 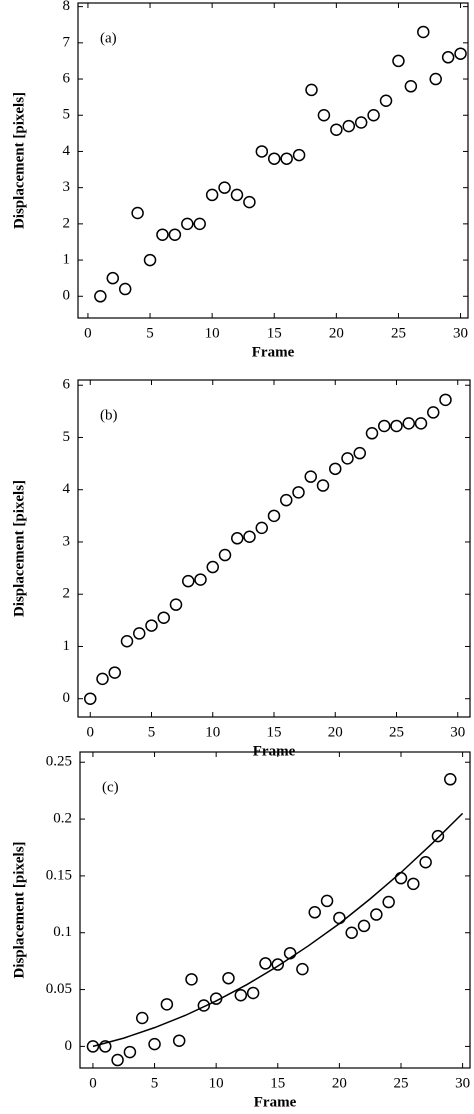 I want to click on y-tick-label: 7, so click(x=67, y=42).